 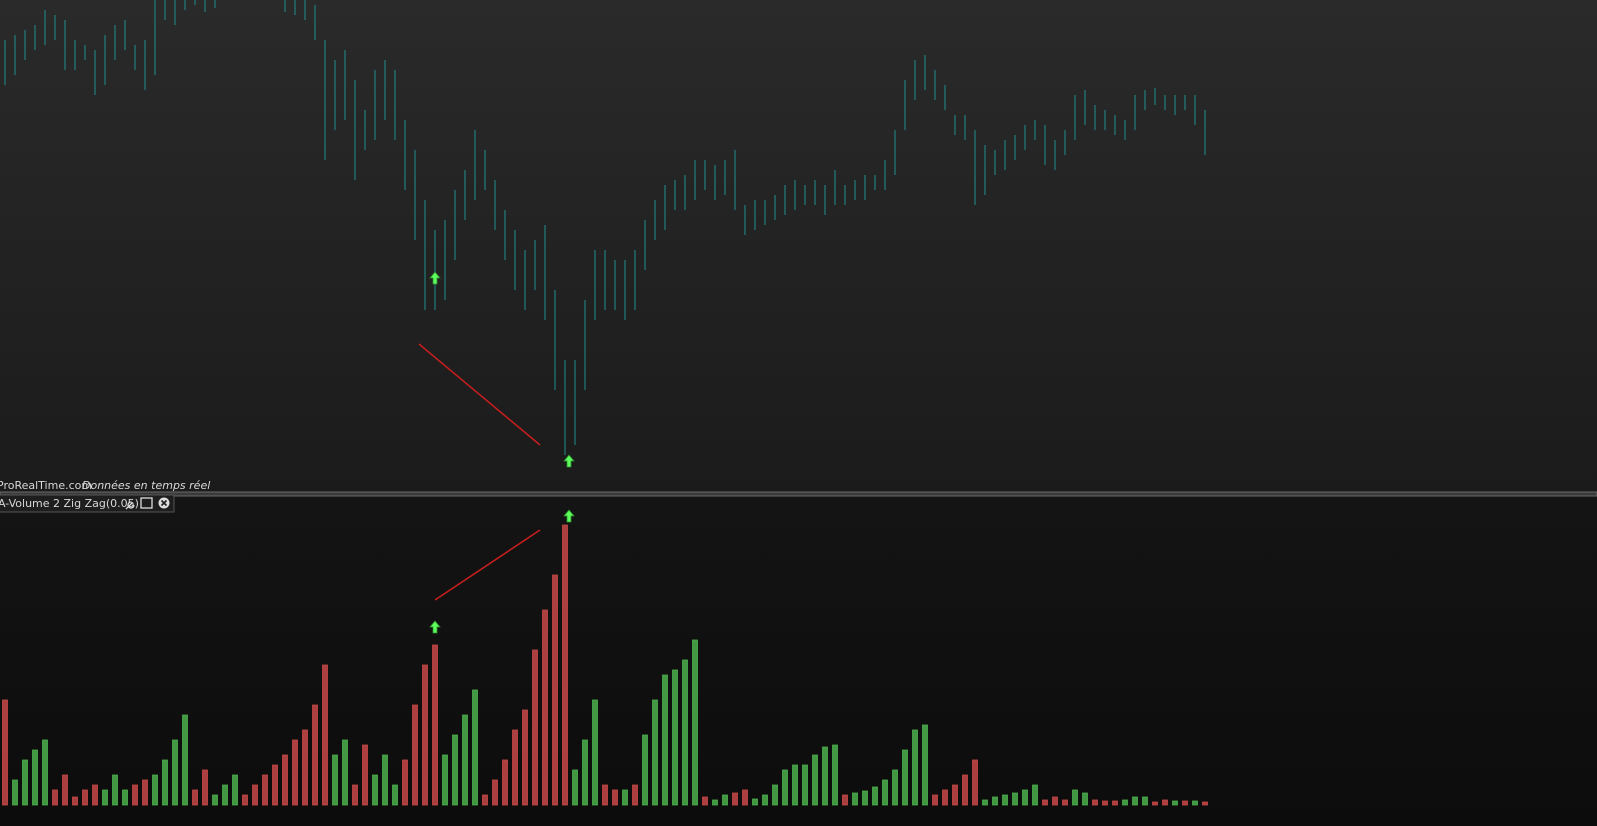 I want to click on divergence-line, so click(x=479, y=394).